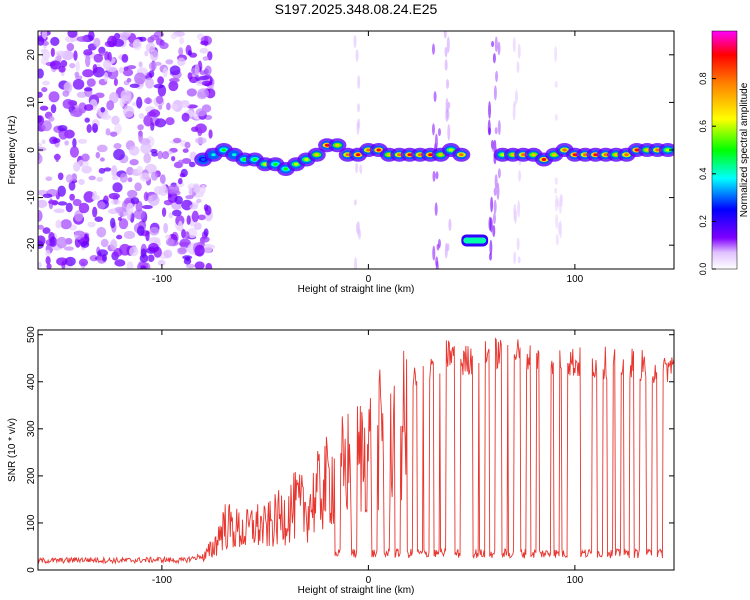  I want to click on colorbar-gradient, so click(724, 150).